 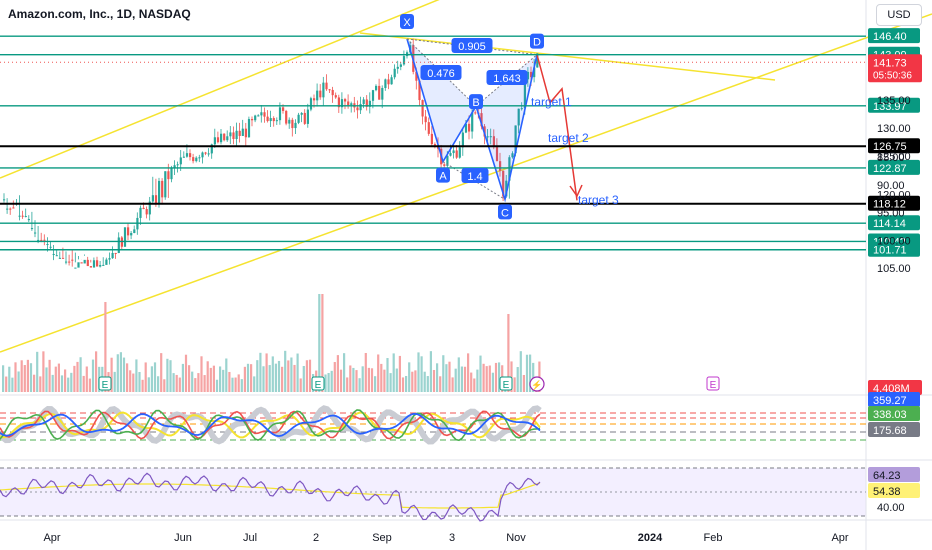 I want to click on currency-button: USD, so click(x=899, y=15).